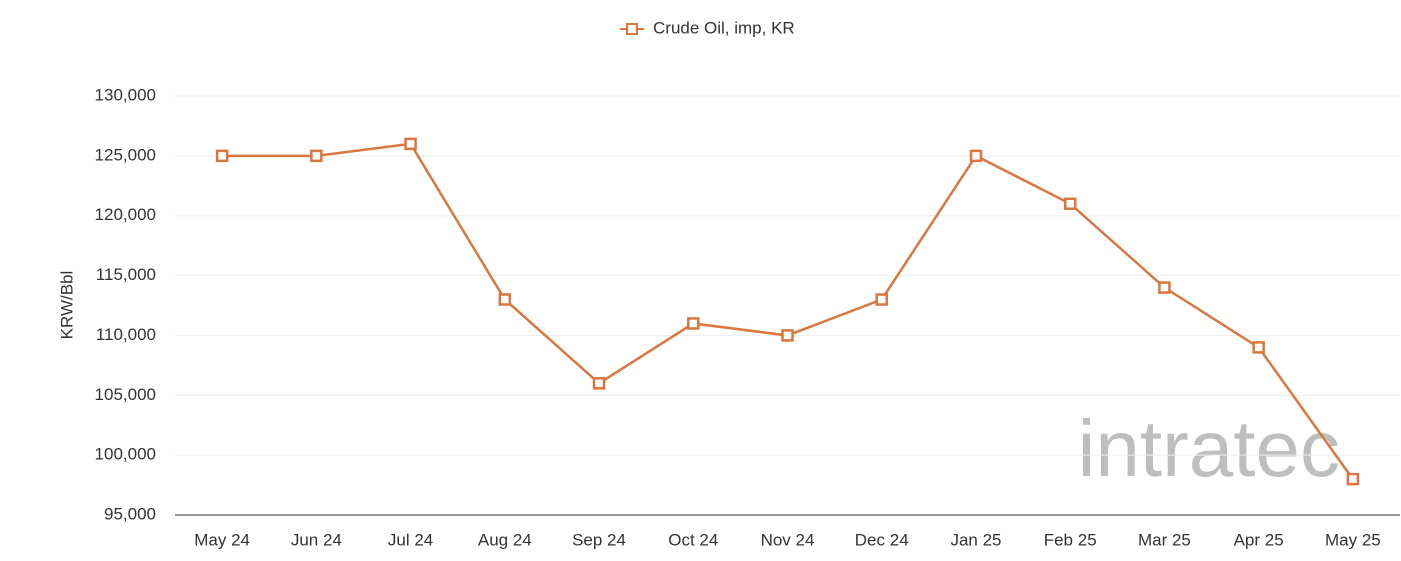  I want to click on x-tick-label: Feb 25, so click(1070, 539).